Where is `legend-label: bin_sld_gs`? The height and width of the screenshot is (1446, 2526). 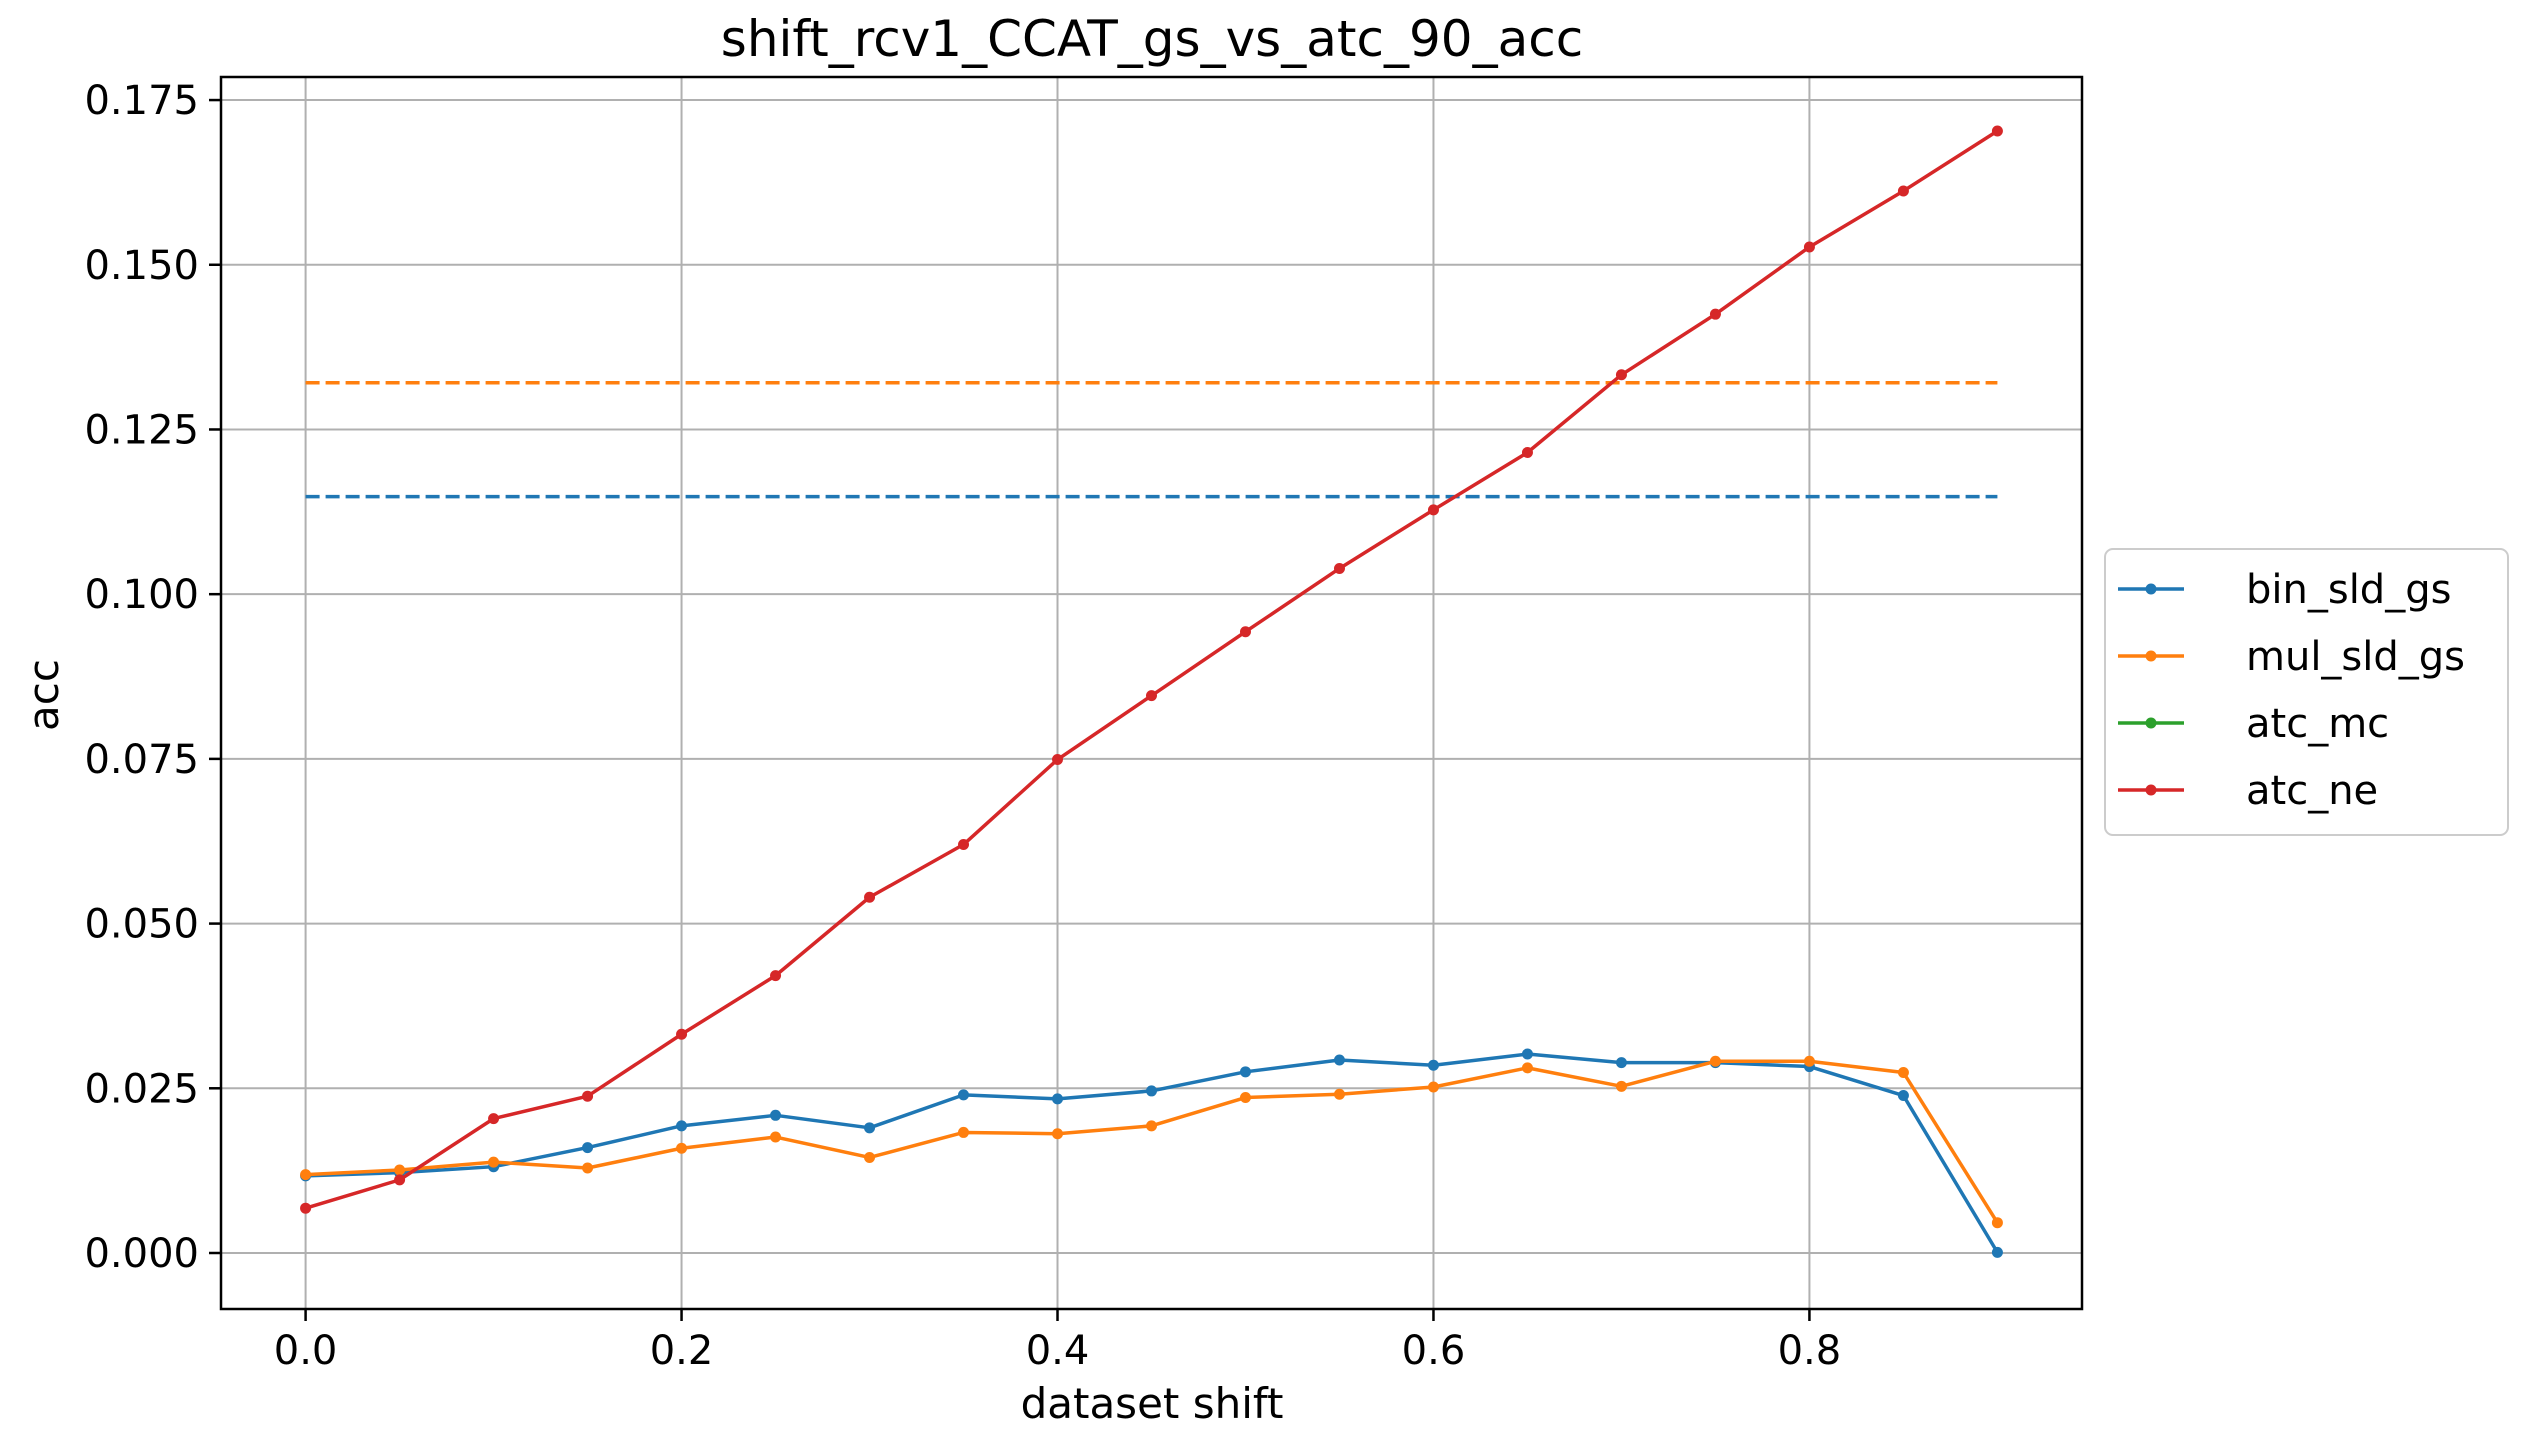 legend-label: bin_sld_gs is located at coordinates (2348, 590).